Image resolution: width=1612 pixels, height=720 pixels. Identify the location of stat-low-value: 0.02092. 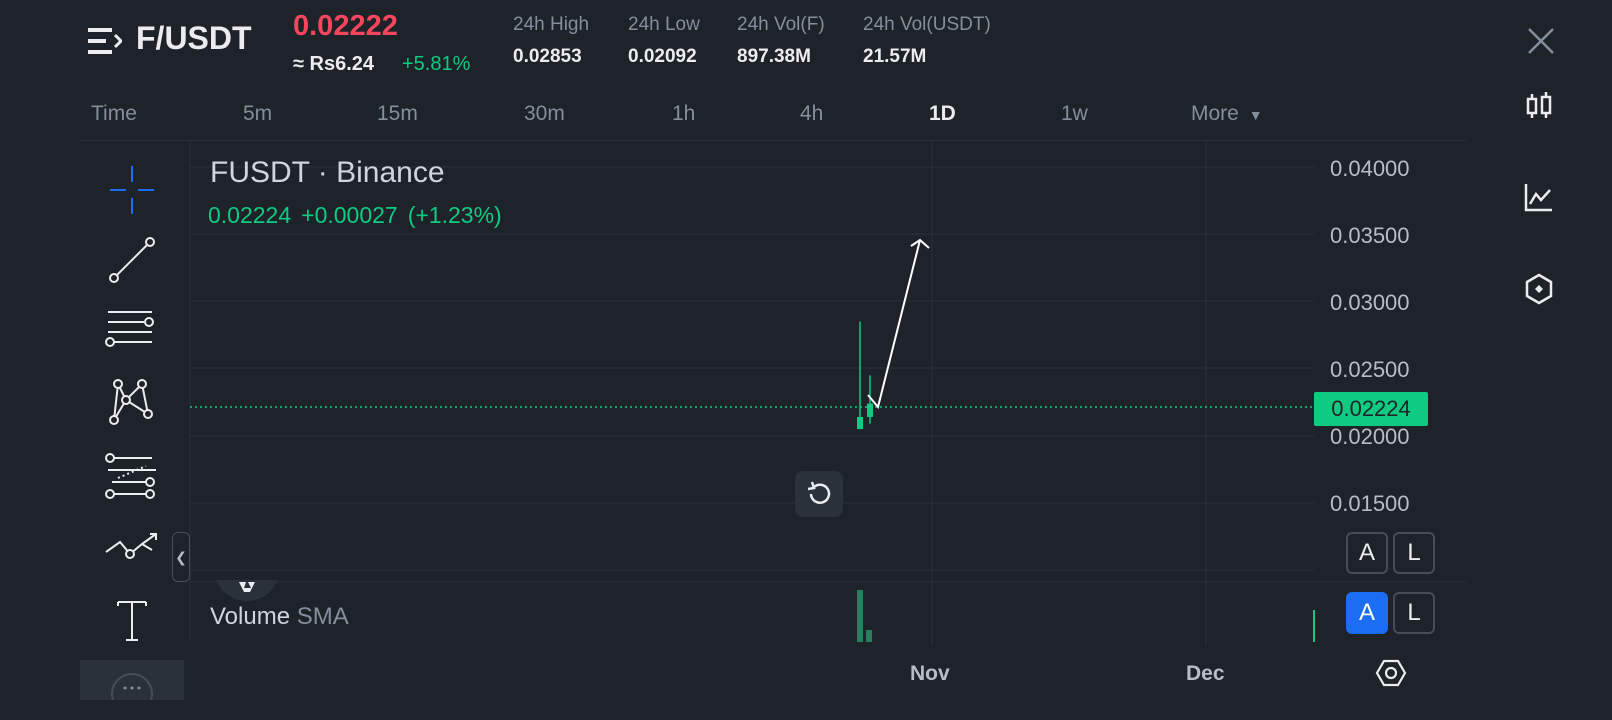
(662, 56).